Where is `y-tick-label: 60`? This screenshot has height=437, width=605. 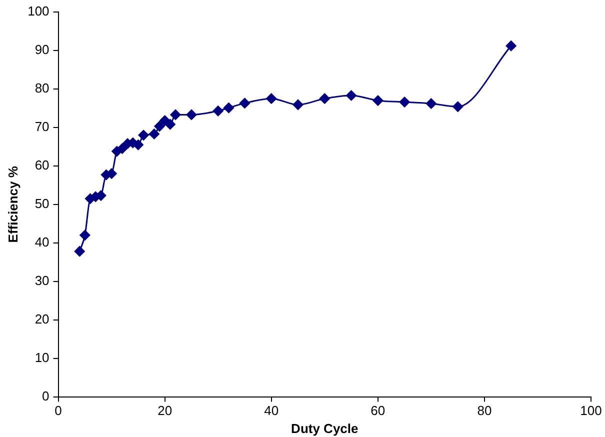
y-tick-label: 60 is located at coordinates (42, 165).